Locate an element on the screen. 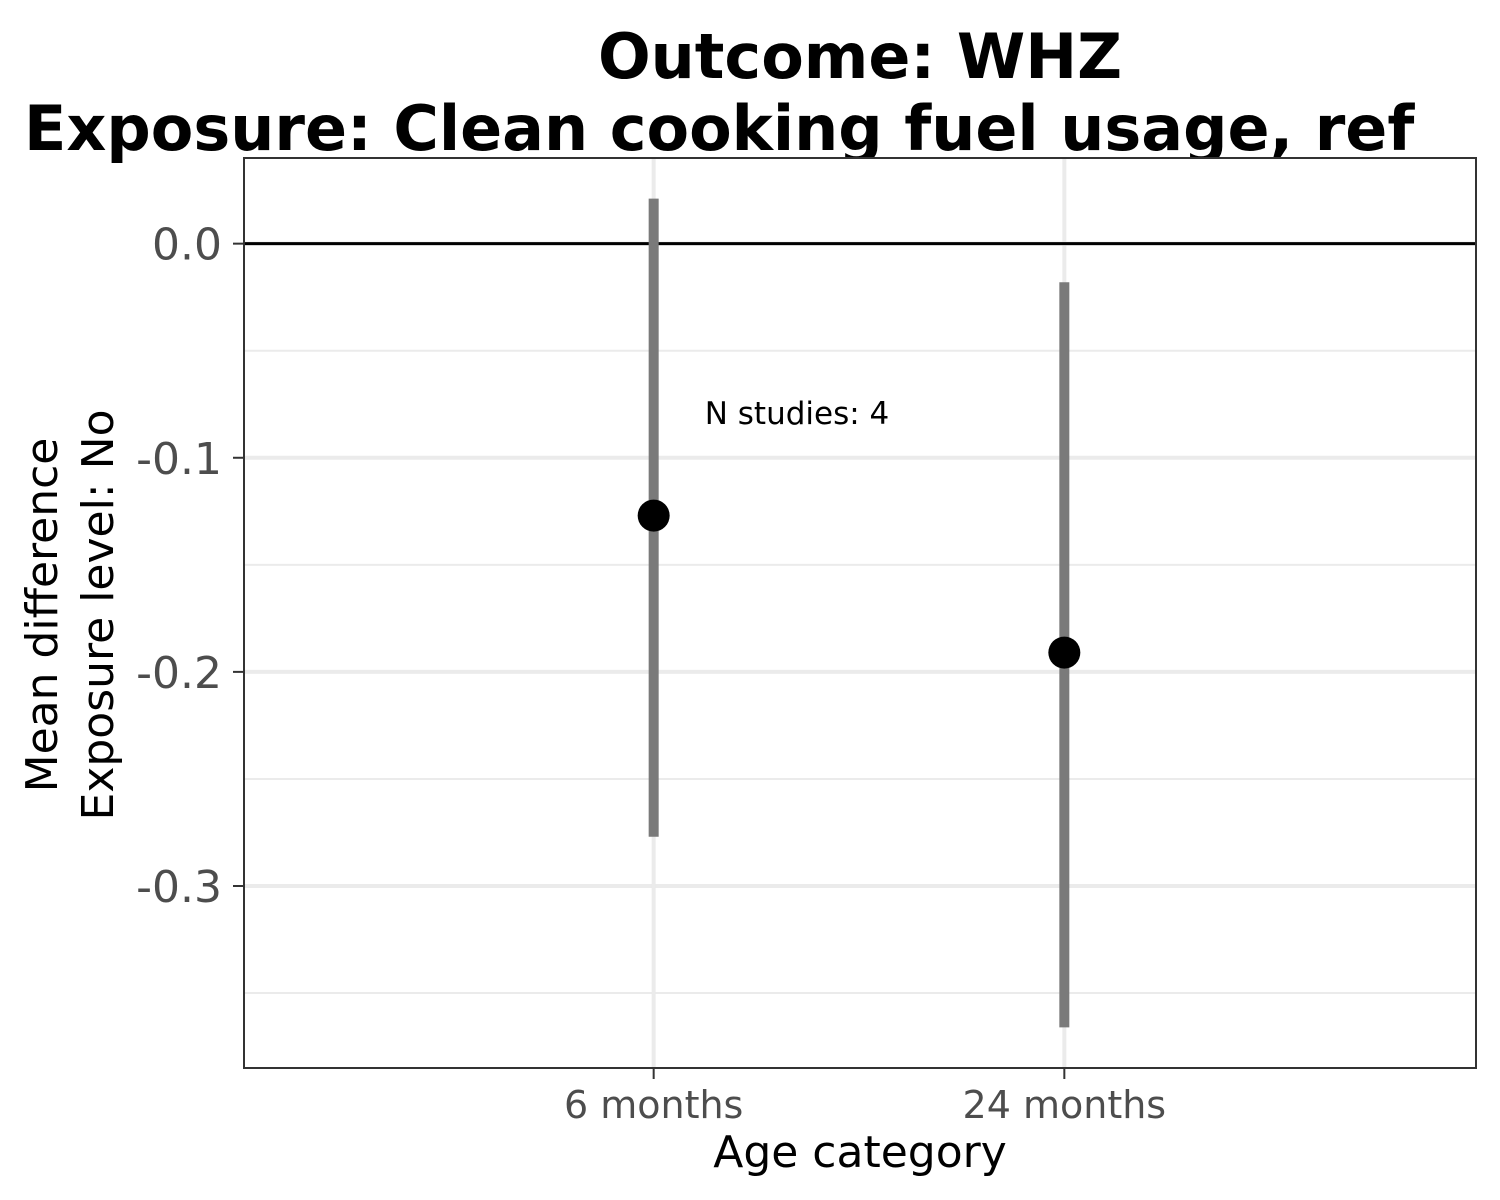 This screenshot has width=1500, height=1200. y-tick-label: -0.3 is located at coordinates (179, 887).